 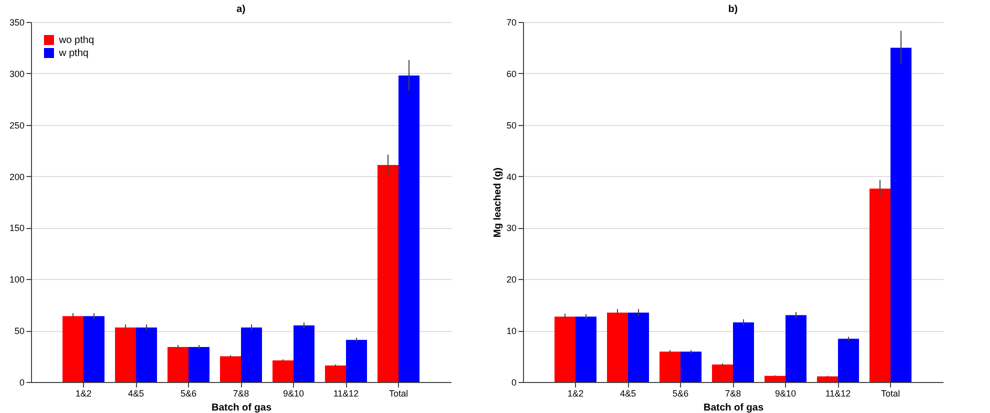 What do you see at coordinates (498, 202) in the screenshot?
I see `y-axis-title: Mg leached (g)` at bounding box center [498, 202].